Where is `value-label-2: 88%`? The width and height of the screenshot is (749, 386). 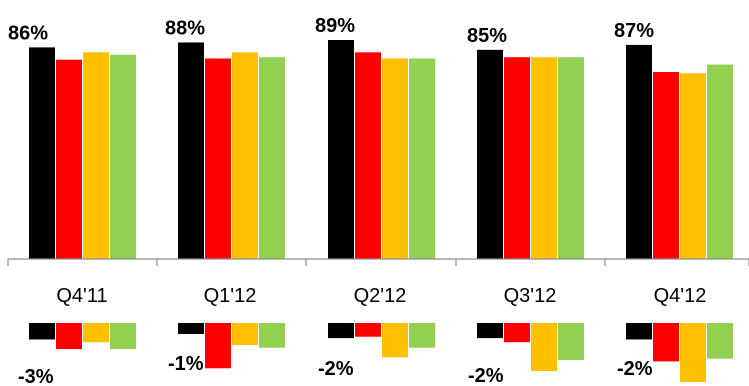
value-label-2: 88% is located at coordinates (185, 28).